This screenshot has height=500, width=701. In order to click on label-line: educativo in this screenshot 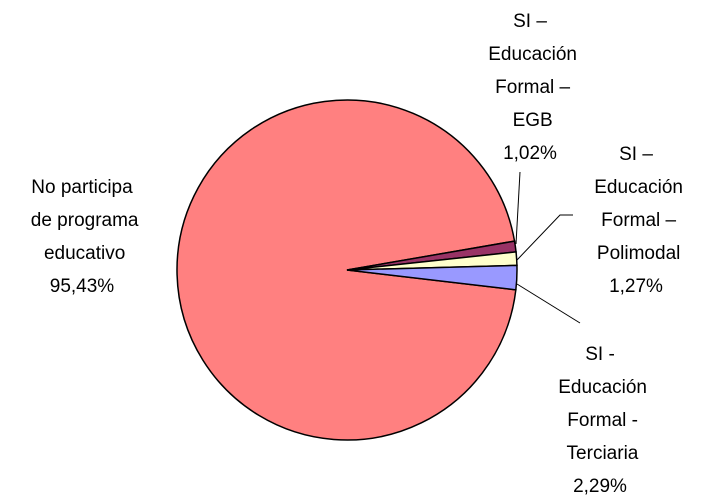, I will do `click(82, 253)`.